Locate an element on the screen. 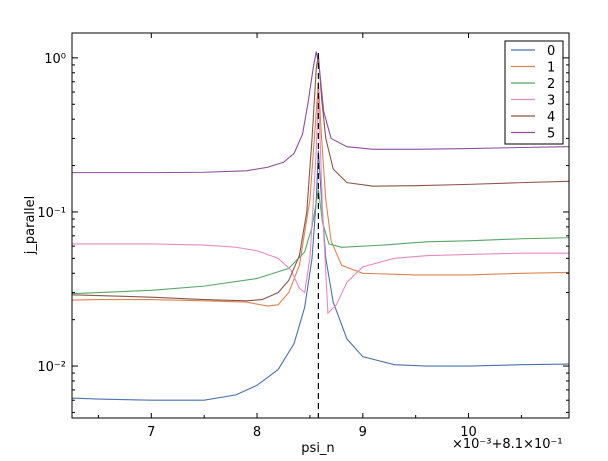 Image resolution: width=608 pixels, height=461 pixels. legend-label-0: 0 is located at coordinates (551, 51).